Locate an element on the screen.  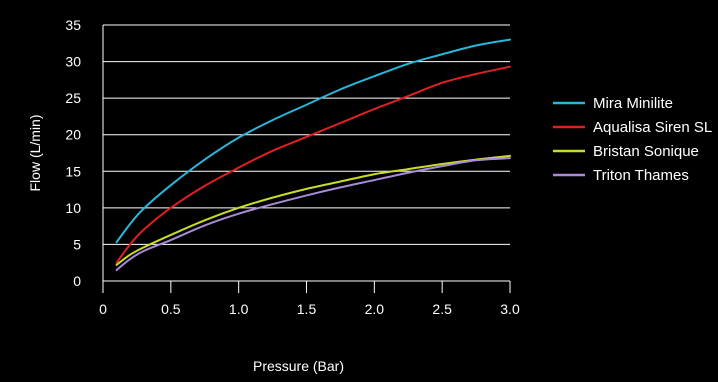
x-tick-label: 1.0 is located at coordinates (239, 309).